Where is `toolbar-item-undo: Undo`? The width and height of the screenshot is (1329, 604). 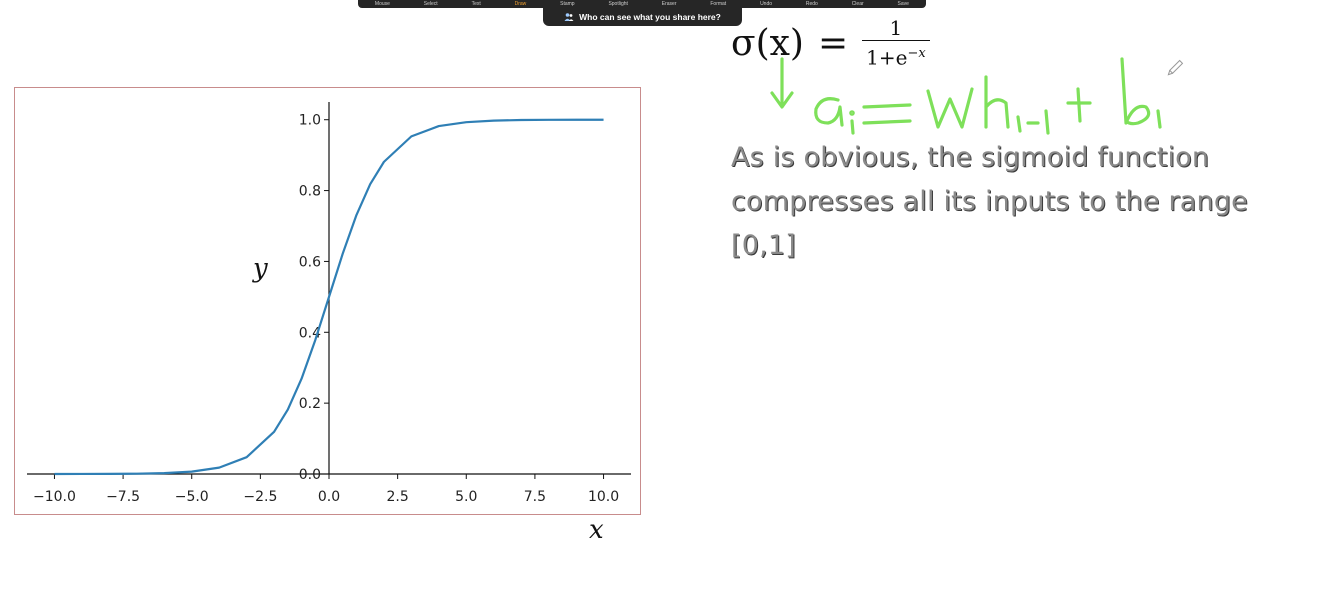 toolbar-item-undo: Undo is located at coordinates (766, 3).